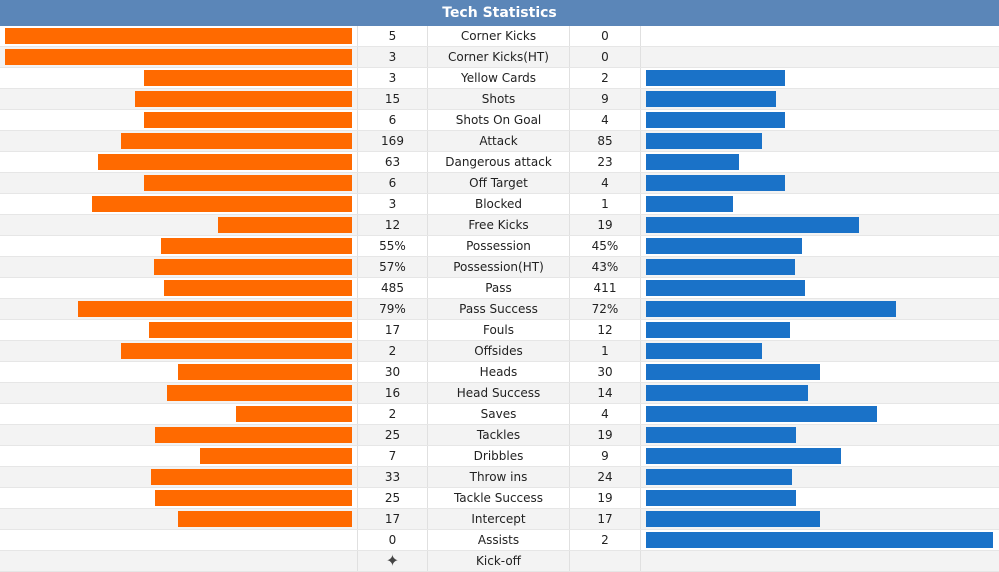 This screenshot has height=572, width=999. Describe the element at coordinates (392, 120) in the screenshot. I see `home-value: 6` at that location.